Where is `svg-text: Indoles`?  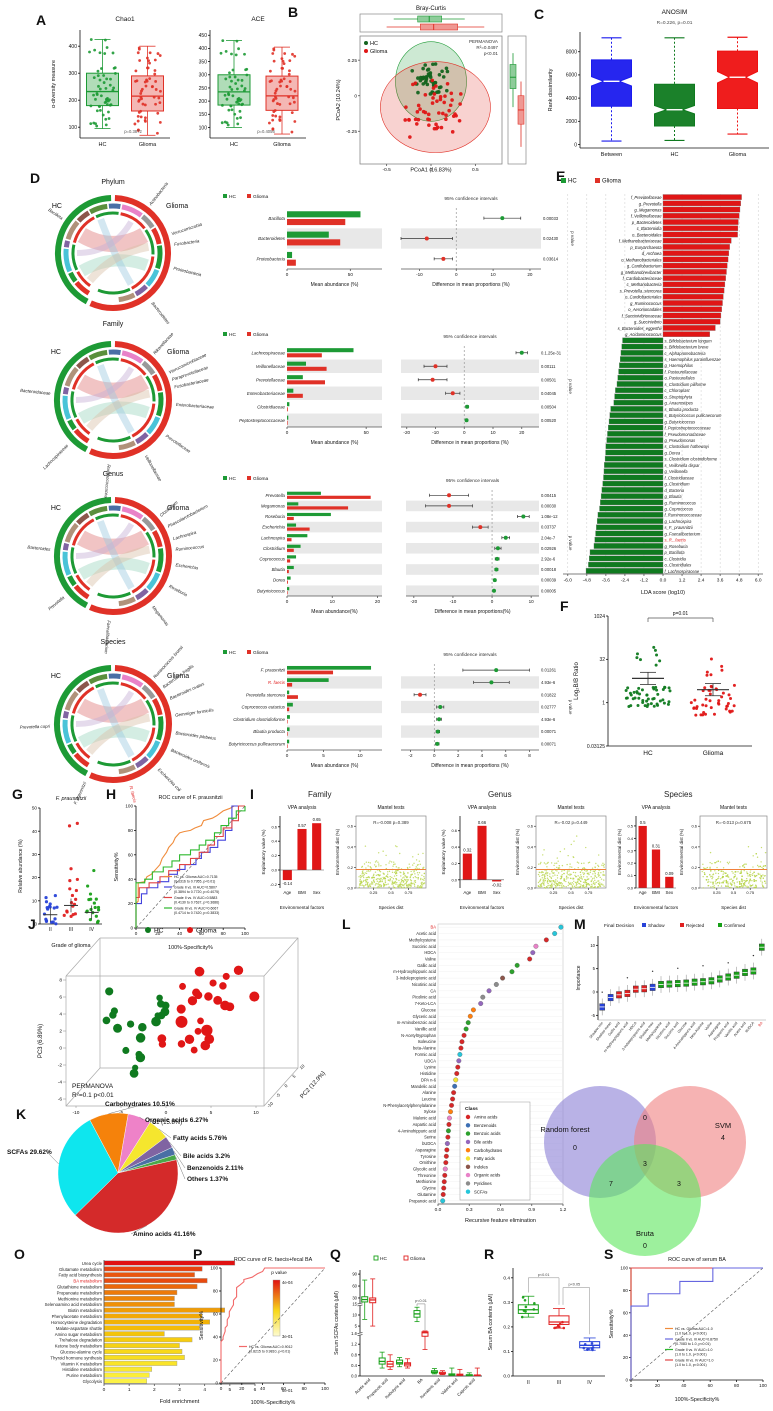
svg-text: Indoles is located at coordinates (481, 1166).